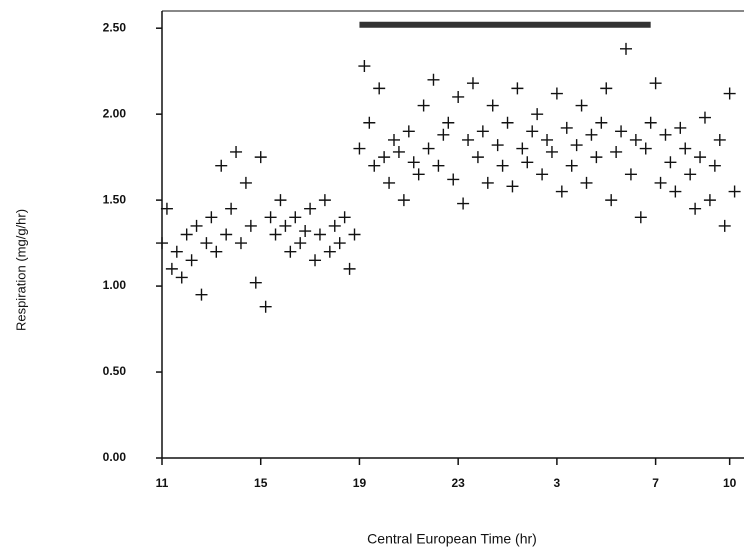 The height and width of the screenshot is (552, 744). What do you see at coordinates (115, 457) in the screenshot?
I see `y-tick-label: 0.00` at bounding box center [115, 457].